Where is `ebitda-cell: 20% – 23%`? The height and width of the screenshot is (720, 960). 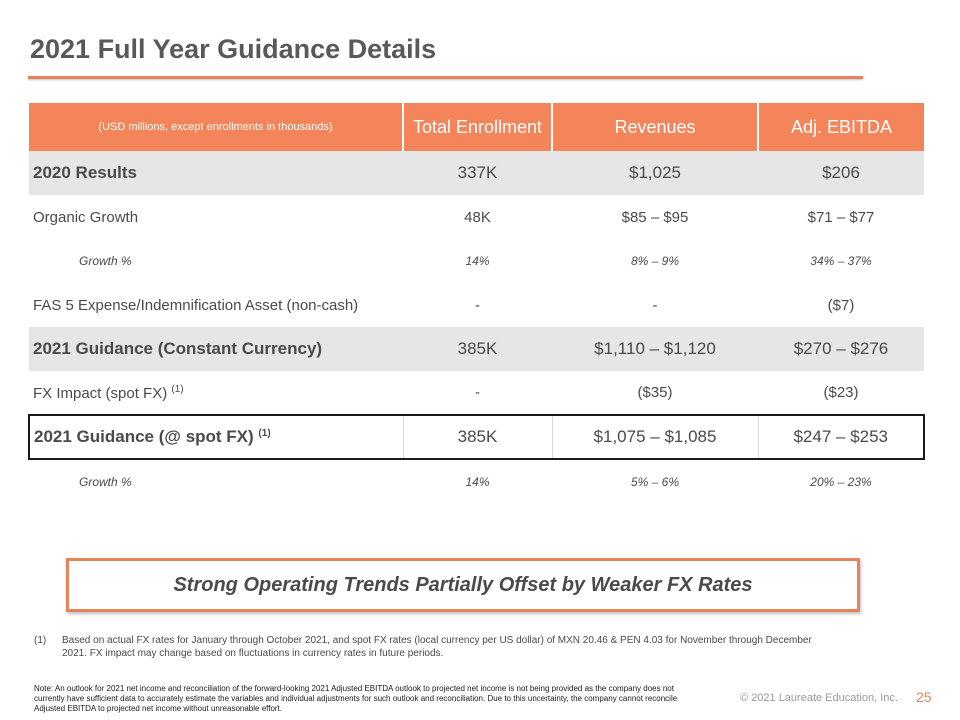 ebitda-cell: 20% – 23% is located at coordinates (841, 481).